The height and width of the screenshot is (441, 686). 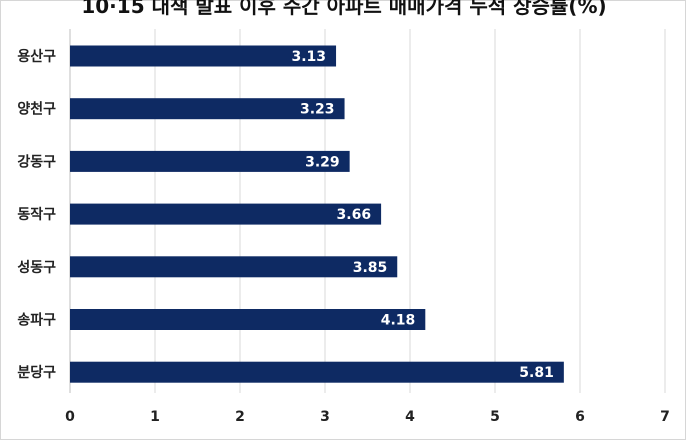 I want to click on x-tick-label: 3, so click(x=325, y=417).